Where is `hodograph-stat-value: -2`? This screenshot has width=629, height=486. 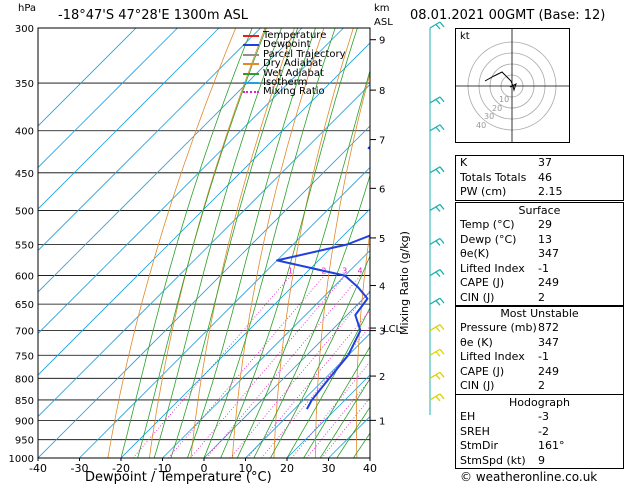
hodograph-stat-value: -2 is located at coordinates (543, 431).